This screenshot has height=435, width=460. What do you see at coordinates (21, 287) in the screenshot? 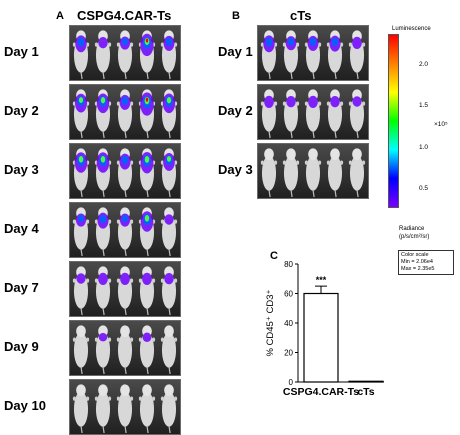
I see `panel-a-day-label-5: Day 7` at bounding box center [21, 287].